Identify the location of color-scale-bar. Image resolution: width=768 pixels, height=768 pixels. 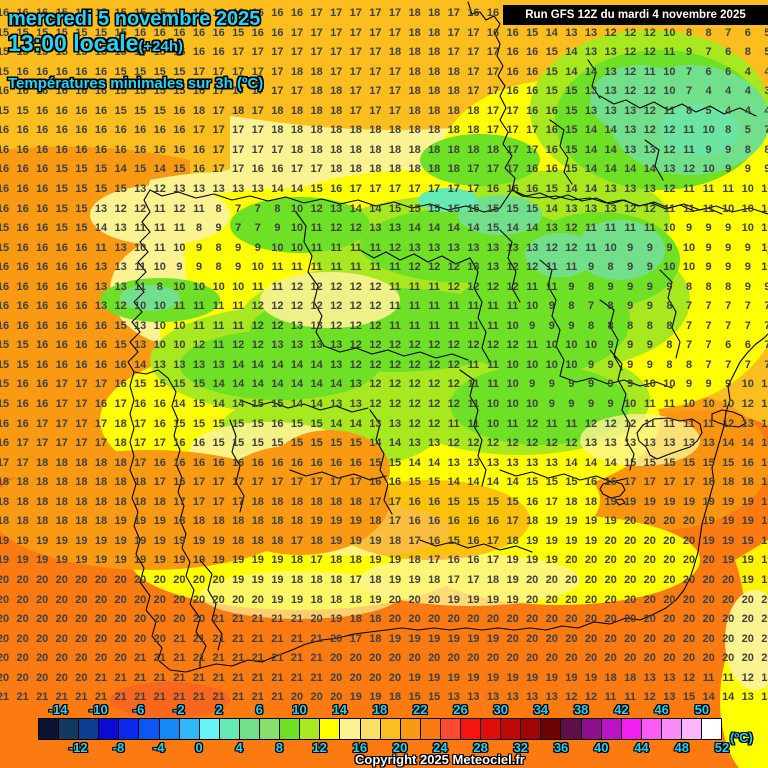
(380, 729).